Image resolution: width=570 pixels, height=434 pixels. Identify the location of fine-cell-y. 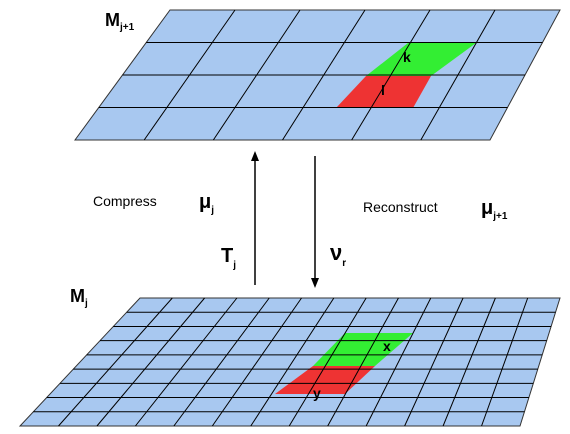
(325, 380).